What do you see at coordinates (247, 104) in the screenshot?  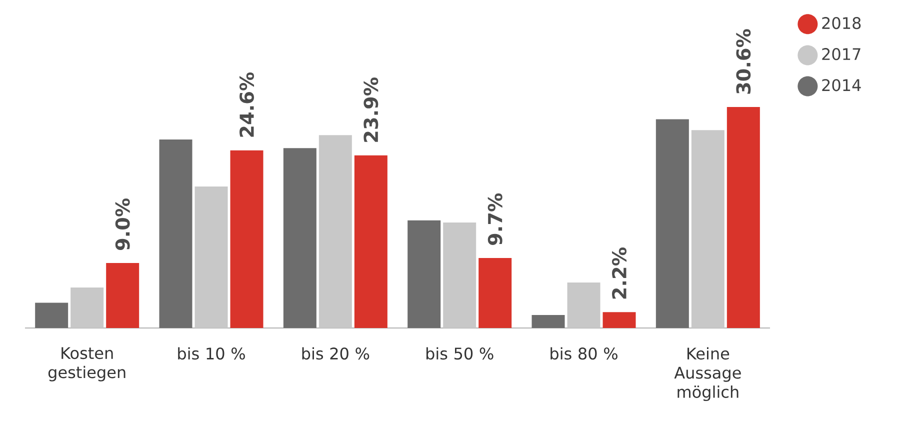 I see `data-label: 24.6%` at bounding box center [247, 104].